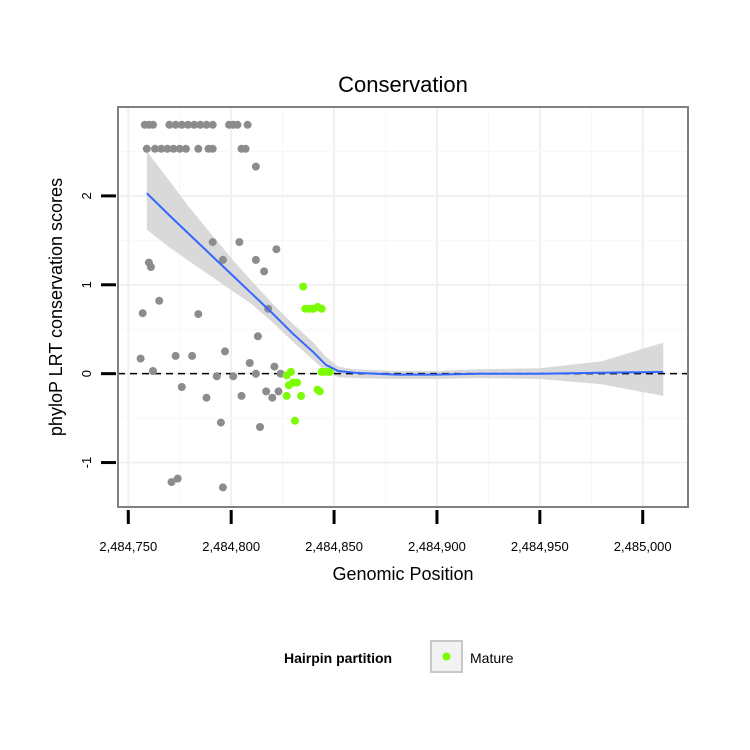  What do you see at coordinates (97, 330) in the screenshot?
I see `y-axis: -1 0 1 2` at bounding box center [97, 330].